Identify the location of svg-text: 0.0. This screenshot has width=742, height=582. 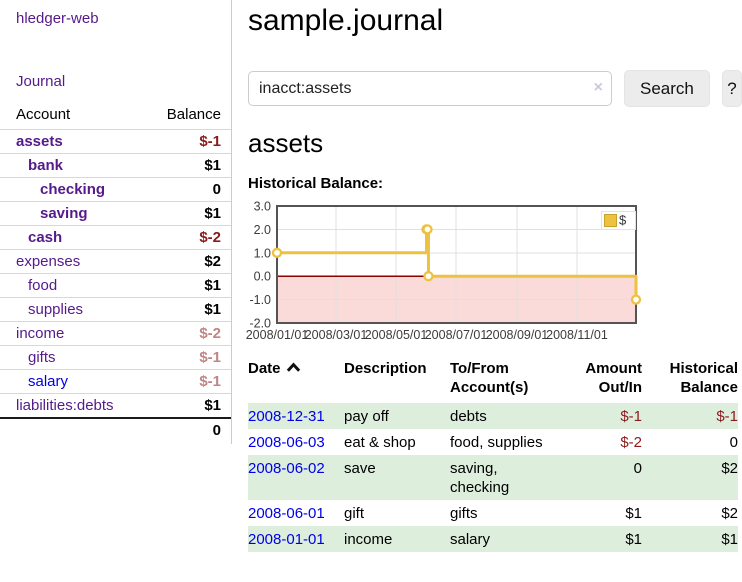
(262, 277).